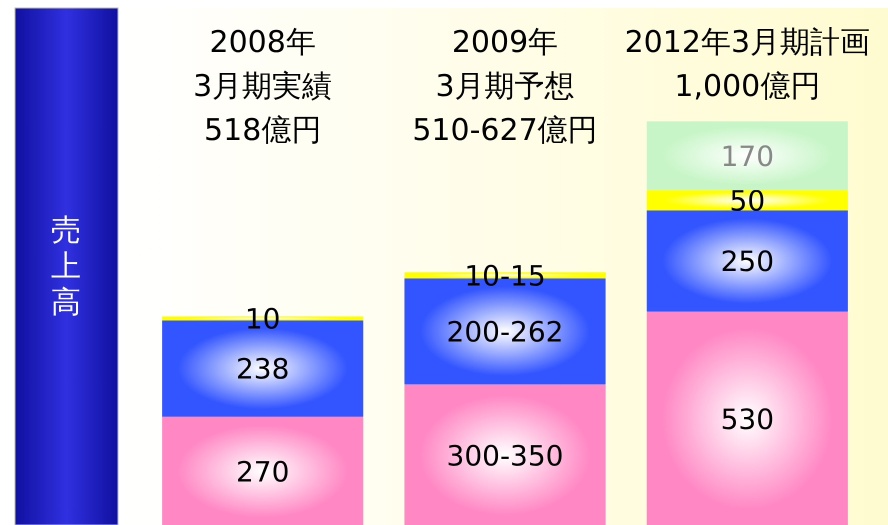 Image resolution: width=888 pixels, height=525 pixels. I want to click on data-label: 238, so click(263, 369).